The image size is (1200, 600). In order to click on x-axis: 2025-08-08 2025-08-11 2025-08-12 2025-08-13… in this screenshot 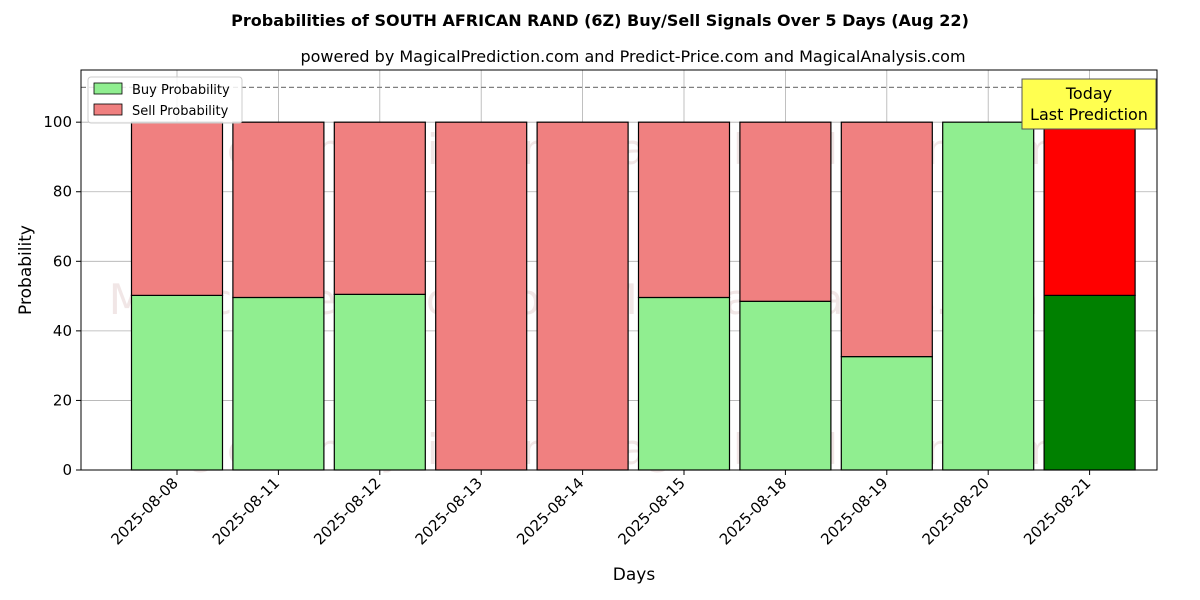, I will do `click(600, 509)`.